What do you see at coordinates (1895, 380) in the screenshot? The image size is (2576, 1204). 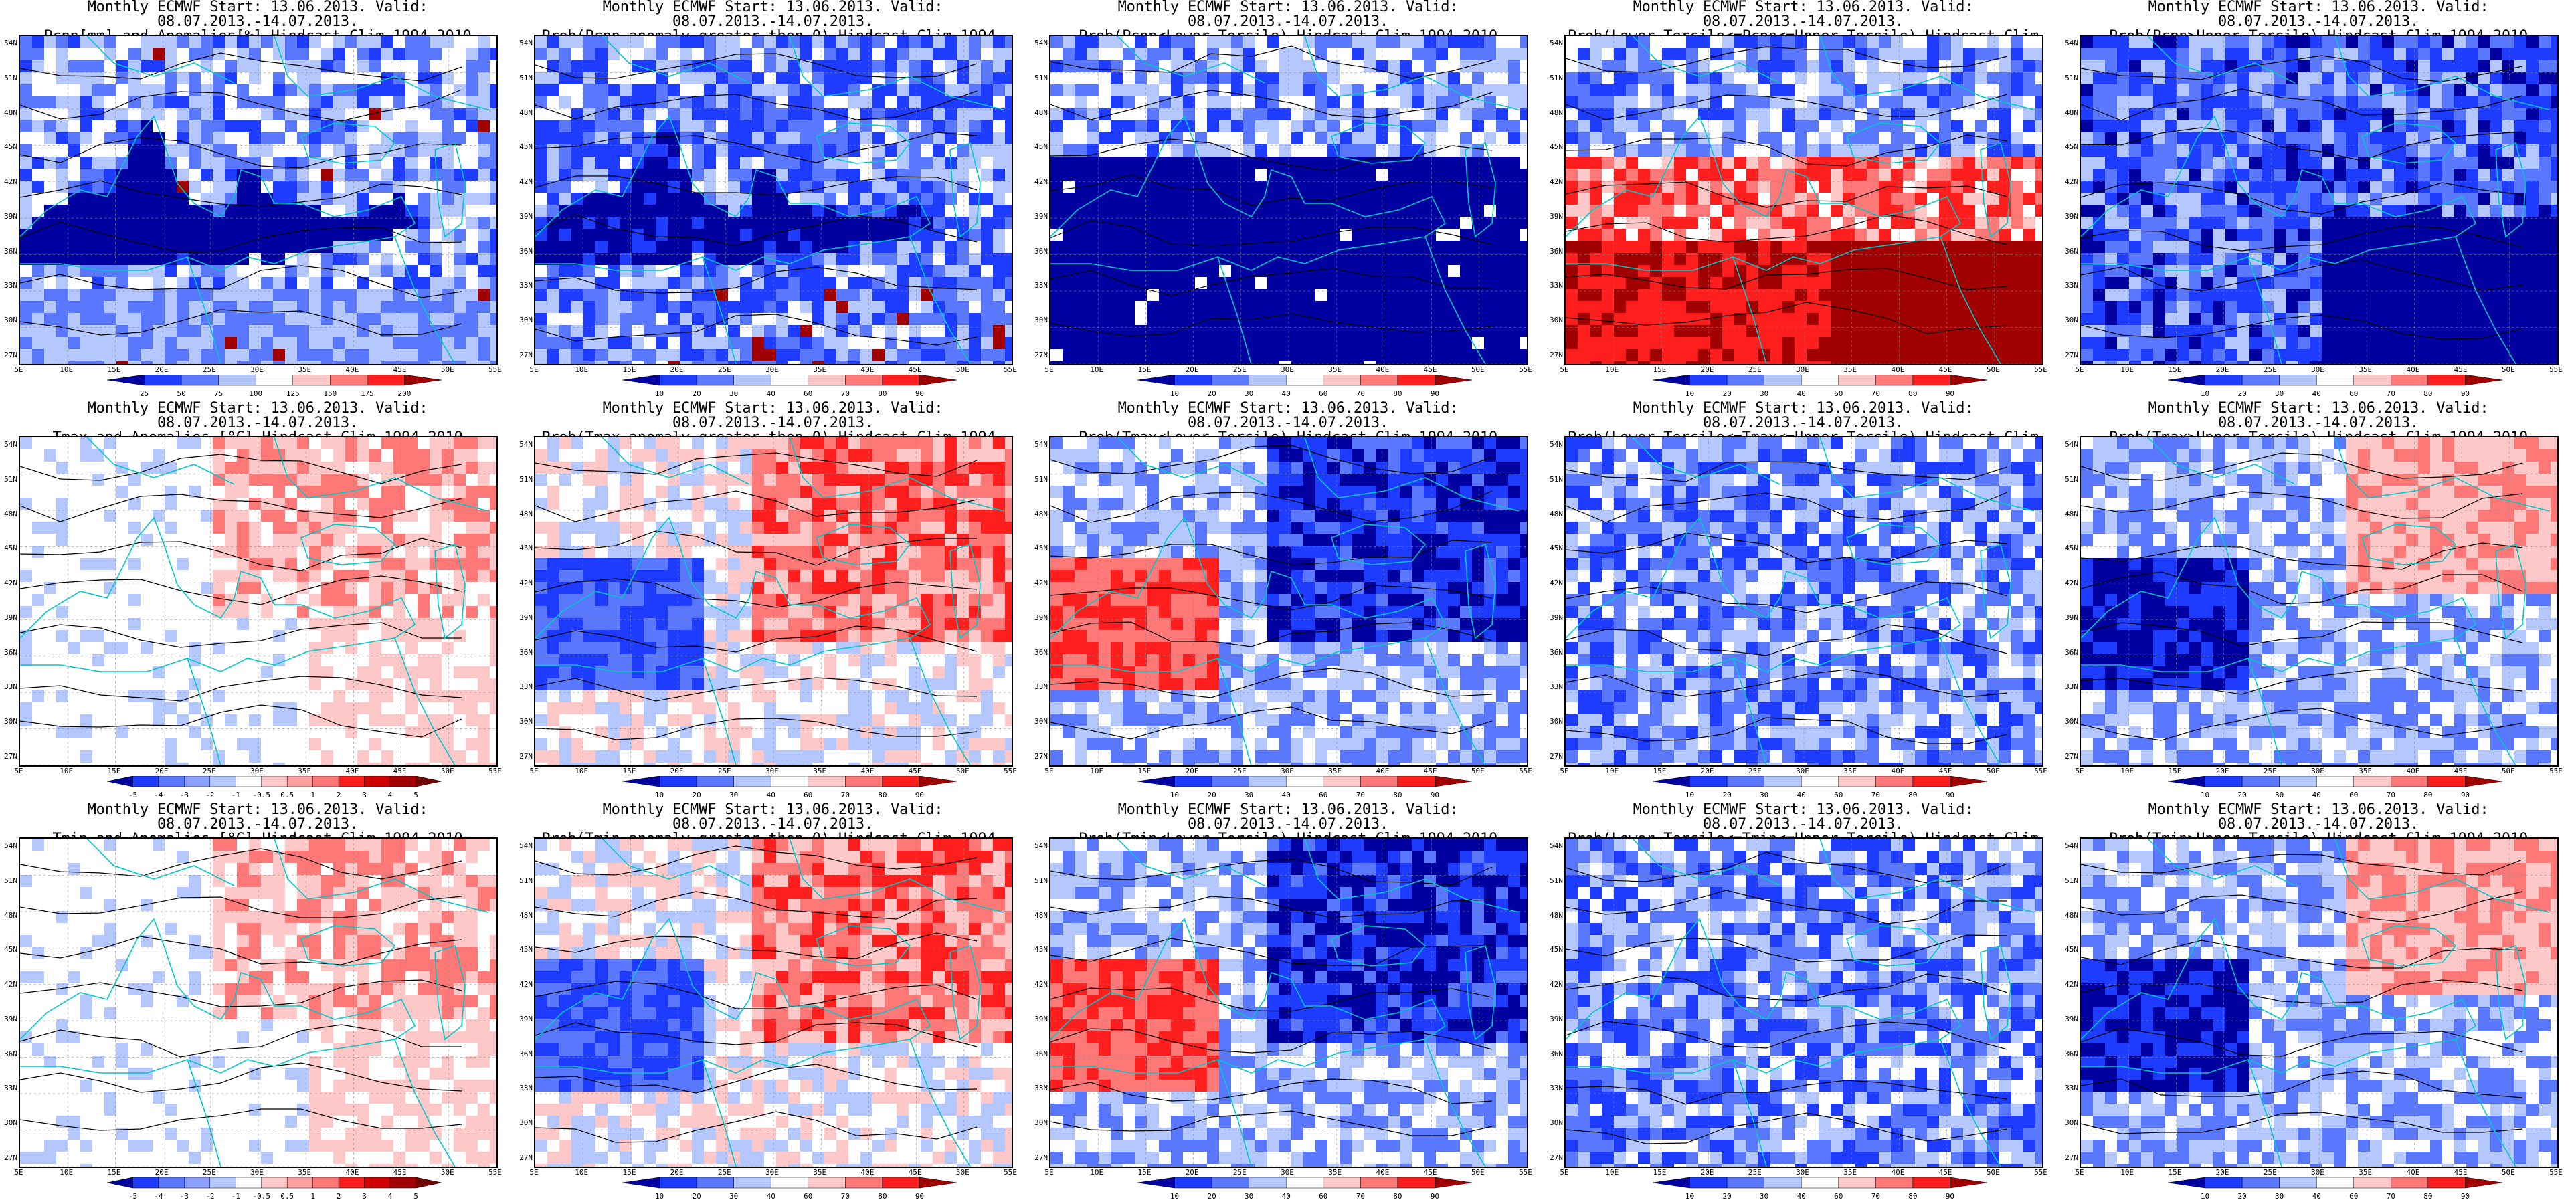 I see `colorbar-swatch` at bounding box center [1895, 380].